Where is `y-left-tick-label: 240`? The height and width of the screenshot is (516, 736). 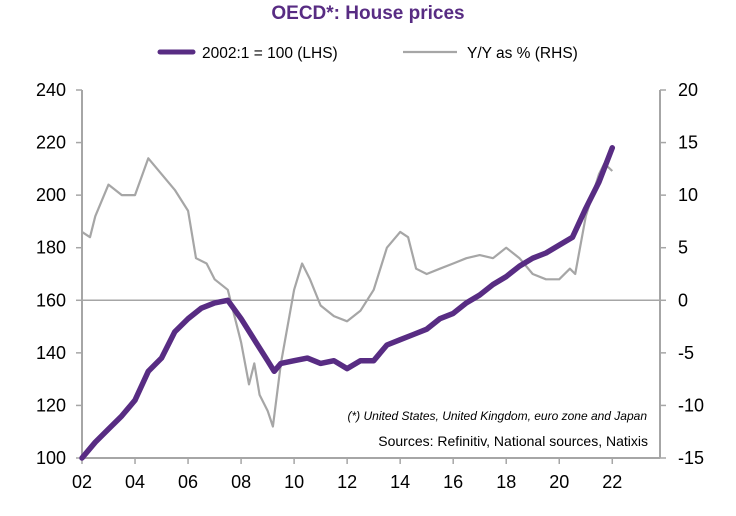
y-left-tick-label: 240 is located at coordinates (51, 90).